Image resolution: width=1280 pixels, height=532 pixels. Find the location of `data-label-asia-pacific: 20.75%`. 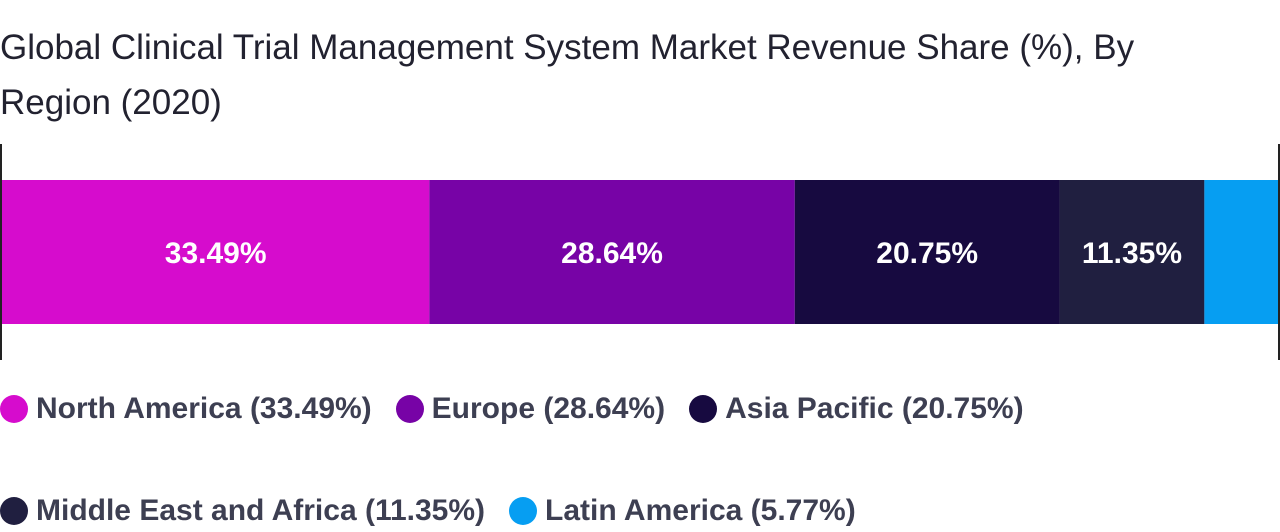

data-label-asia-pacific: 20.75% is located at coordinates (927, 253).